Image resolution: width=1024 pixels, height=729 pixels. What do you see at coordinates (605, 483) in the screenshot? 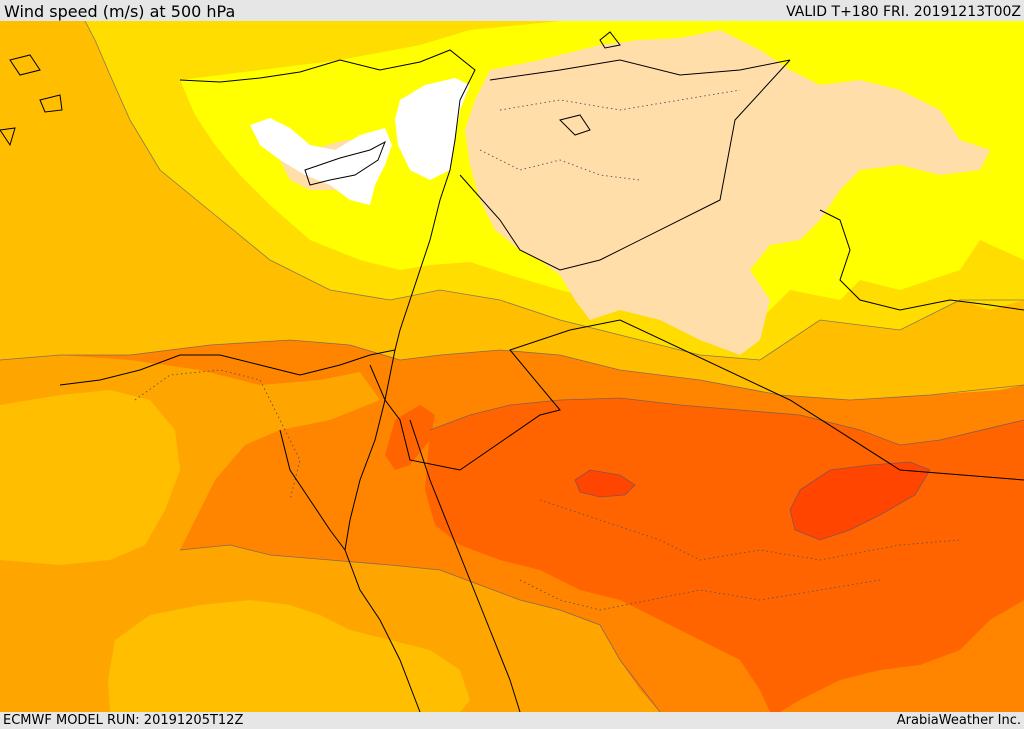
I see `field-jet-core-west` at bounding box center [605, 483].